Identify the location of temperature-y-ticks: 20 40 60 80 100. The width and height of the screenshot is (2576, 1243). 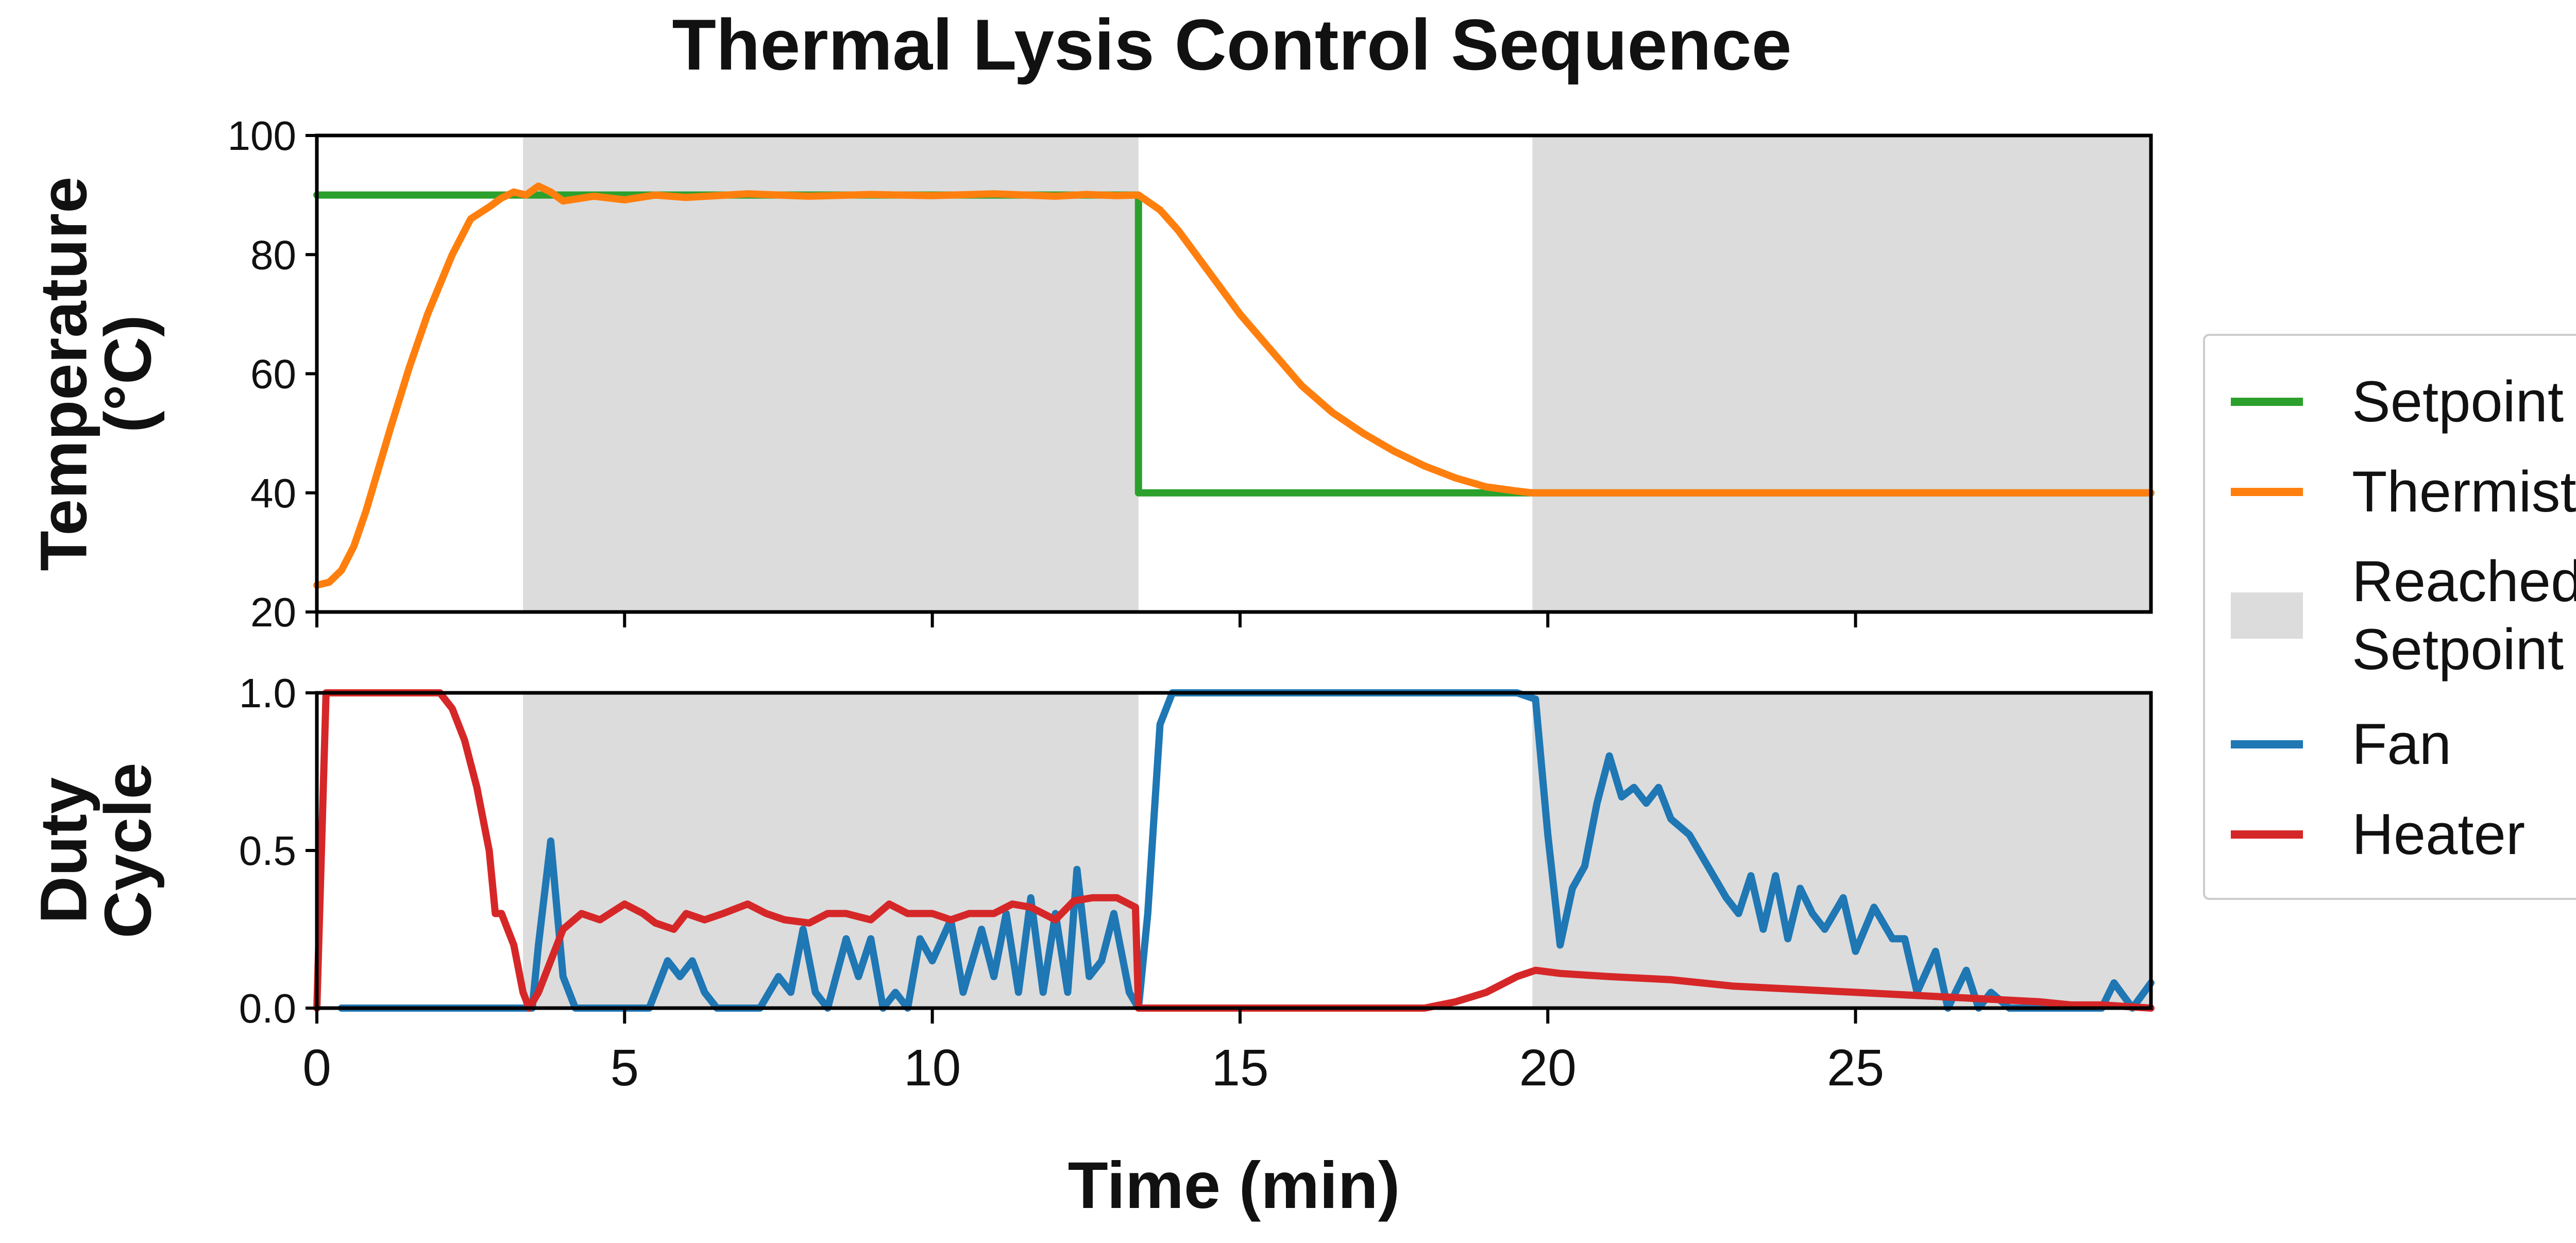
(272, 374).